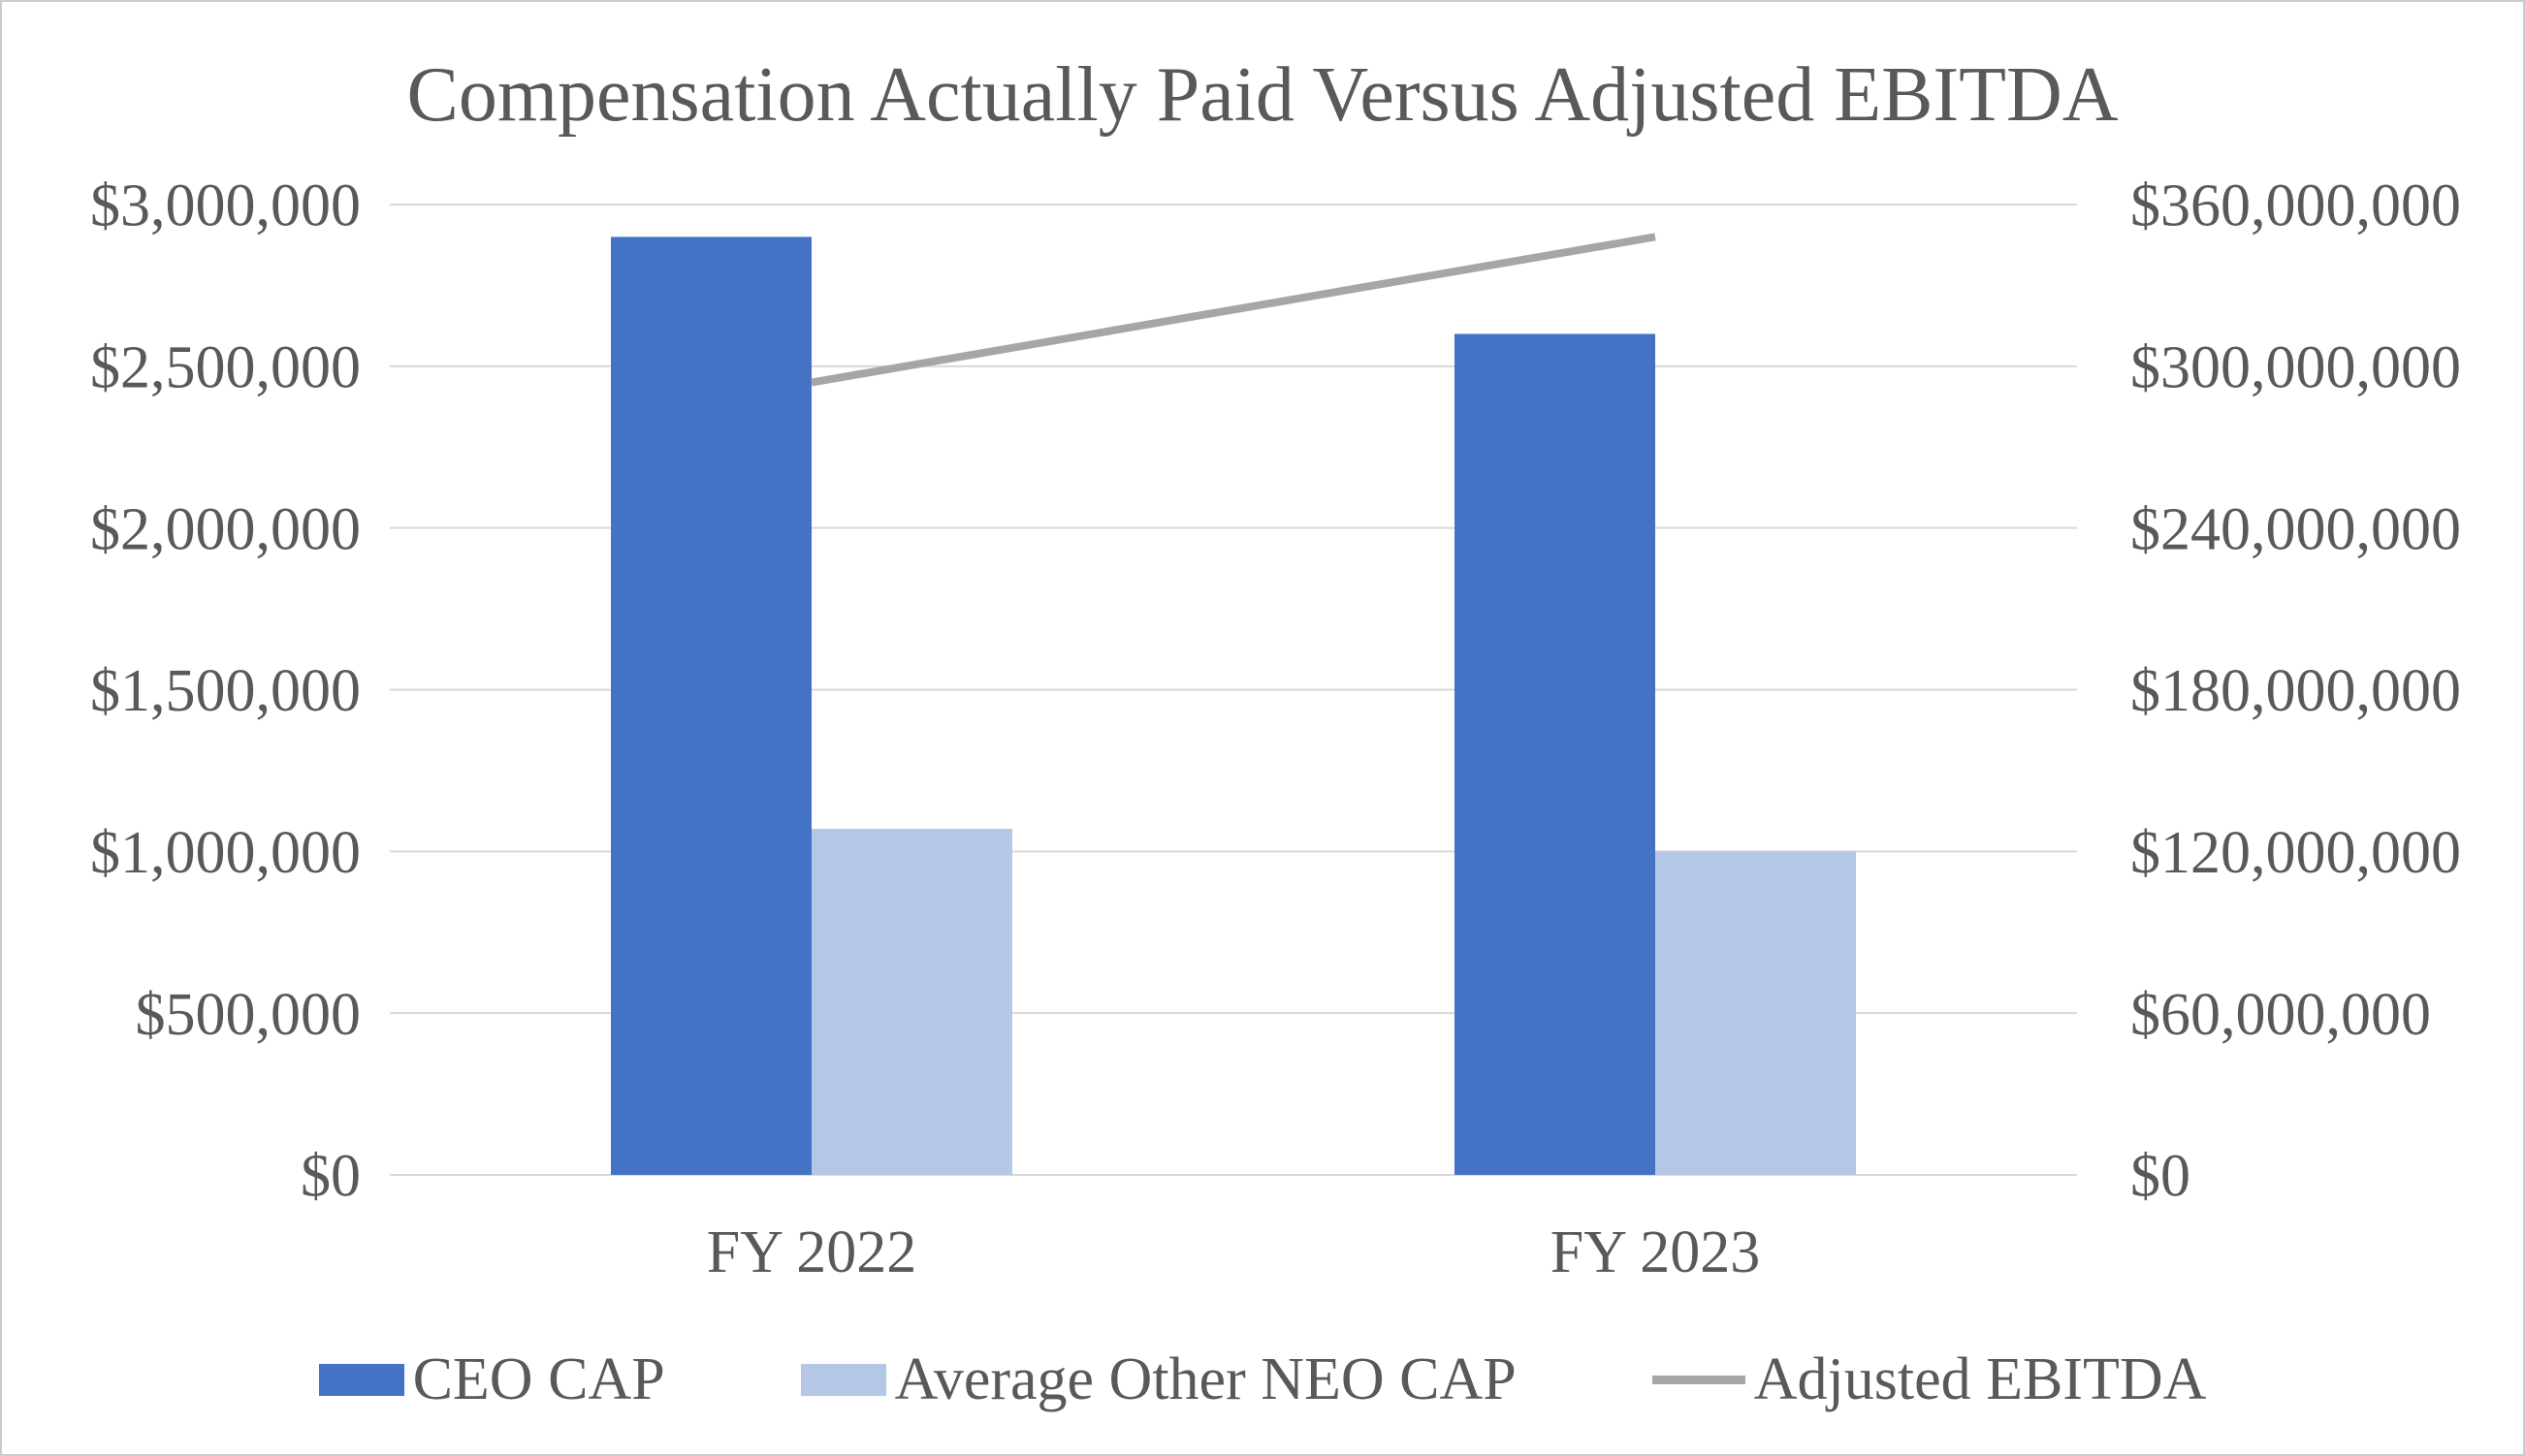 The width and height of the screenshot is (2525, 1456). Describe the element at coordinates (1554, 754) in the screenshot. I see `bar-ceo-cap-fy-2023` at that location.